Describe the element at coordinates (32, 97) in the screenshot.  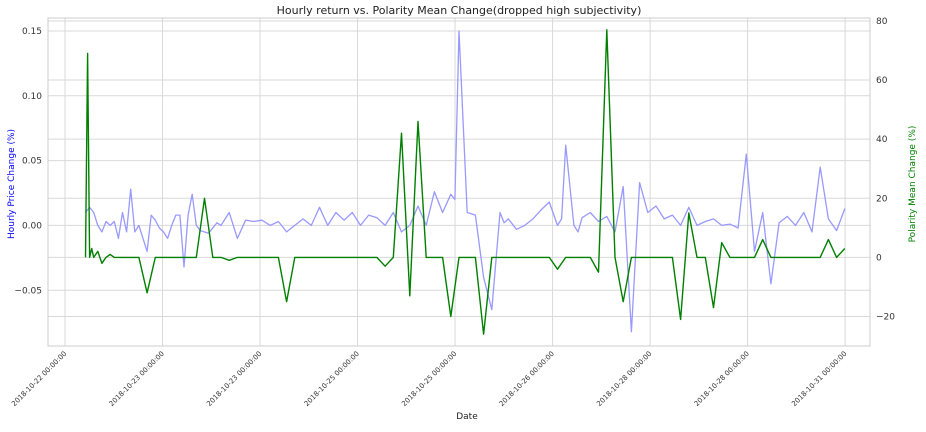
I see `y-left-tick-label: 0.10` at that location.